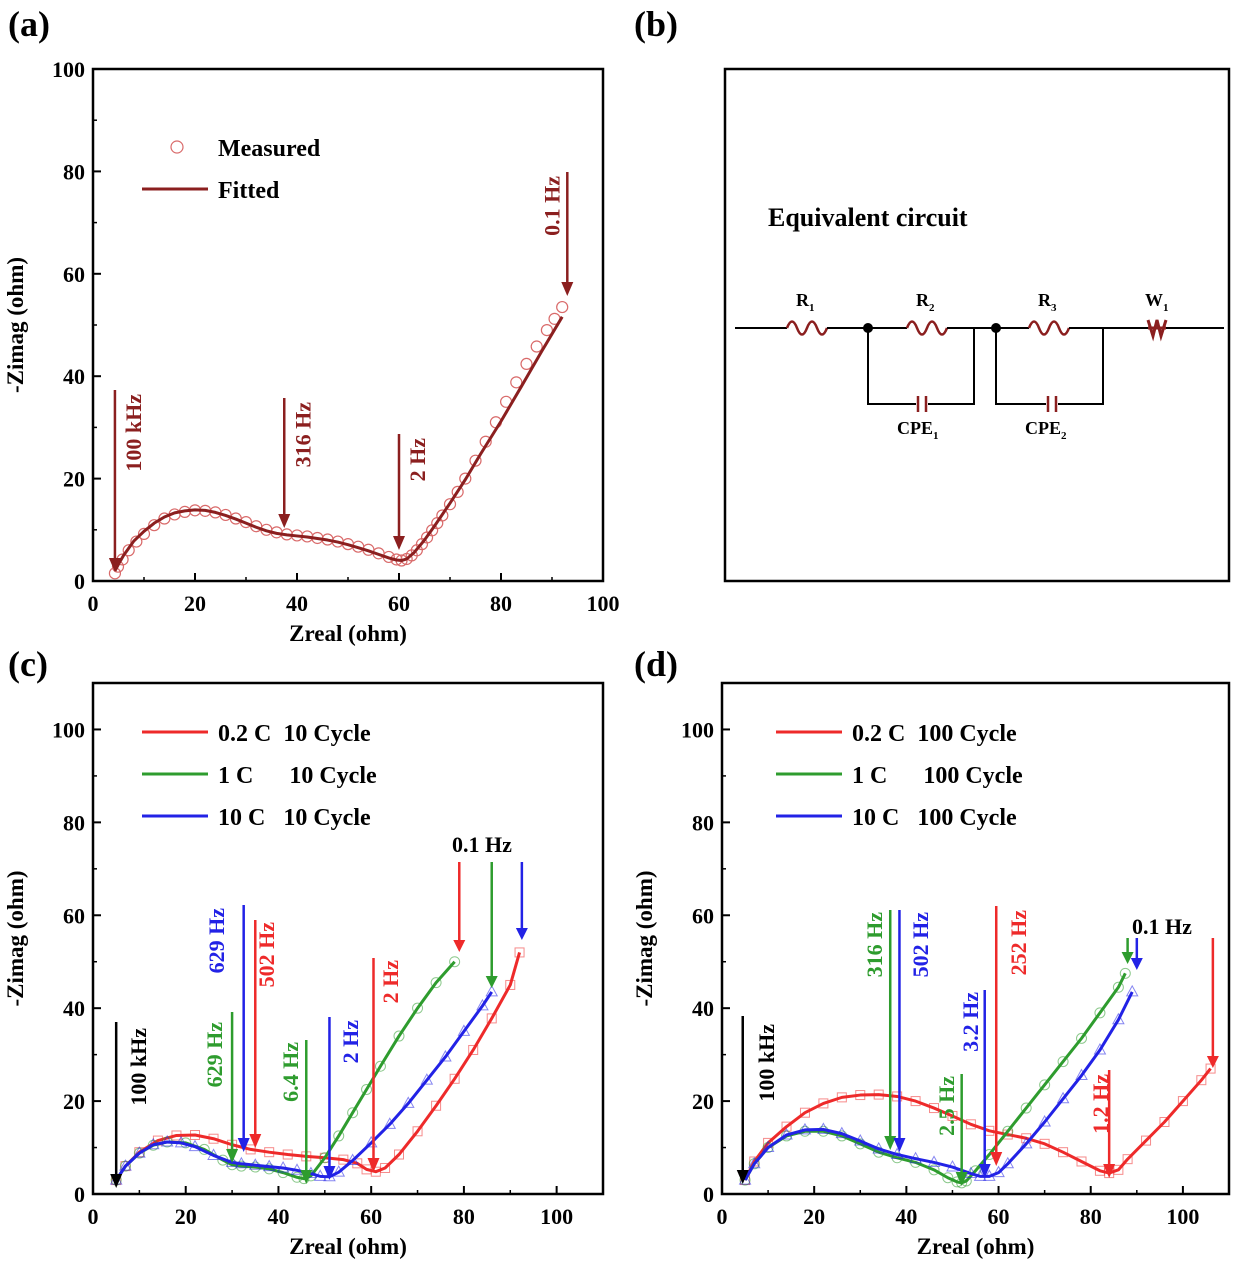 The image size is (1239, 1280). Describe the element at coordinates (501, 603) in the screenshot. I see `x-tick-label: 80` at that location.